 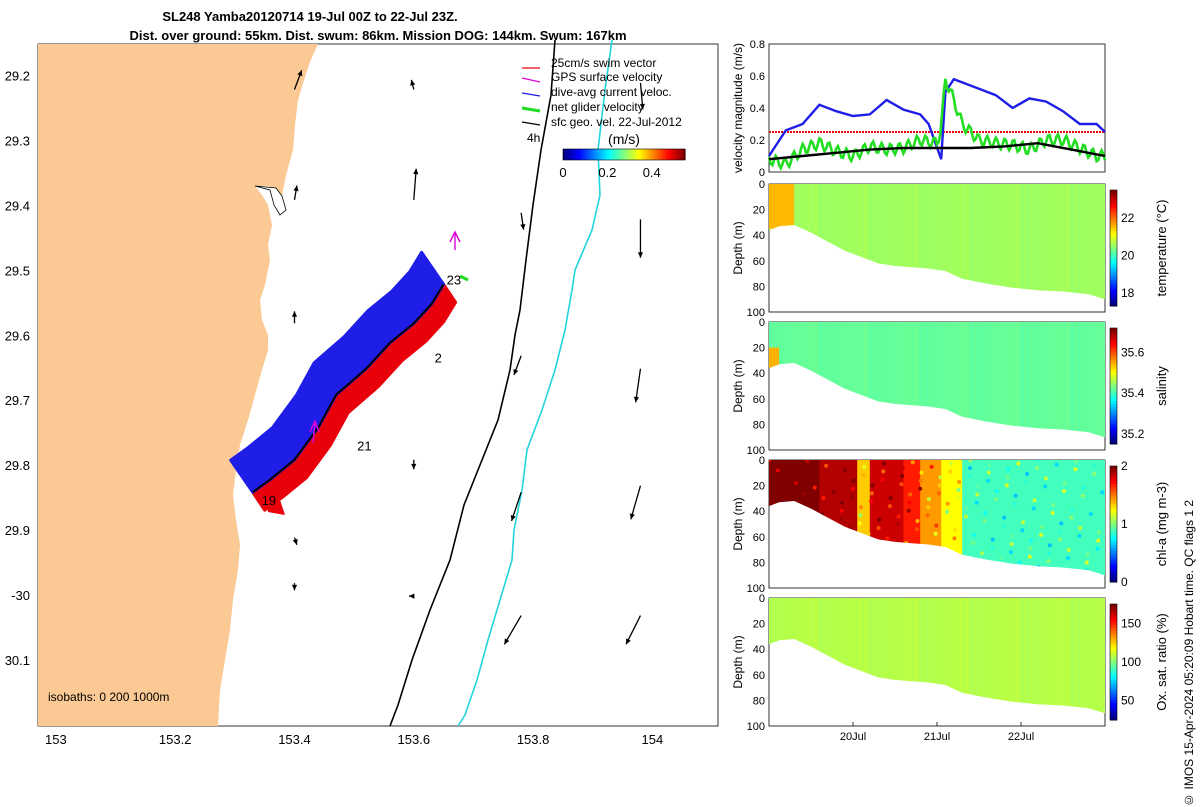 I want to click on salinity-section-ytick-2: 40, so click(x=759, y=374).